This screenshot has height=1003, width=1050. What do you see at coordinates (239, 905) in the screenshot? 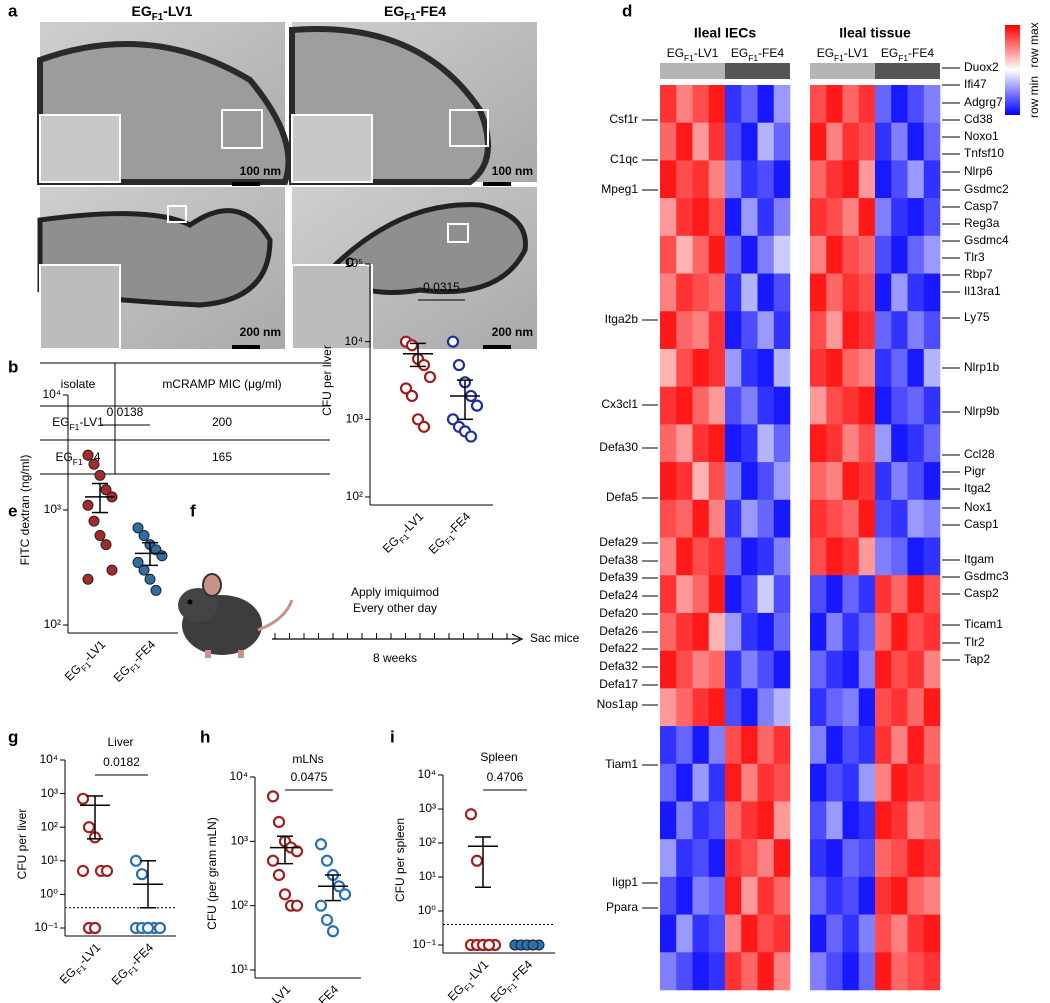
I see `y-tick-label: 10²` at bounding box center [239, 905].